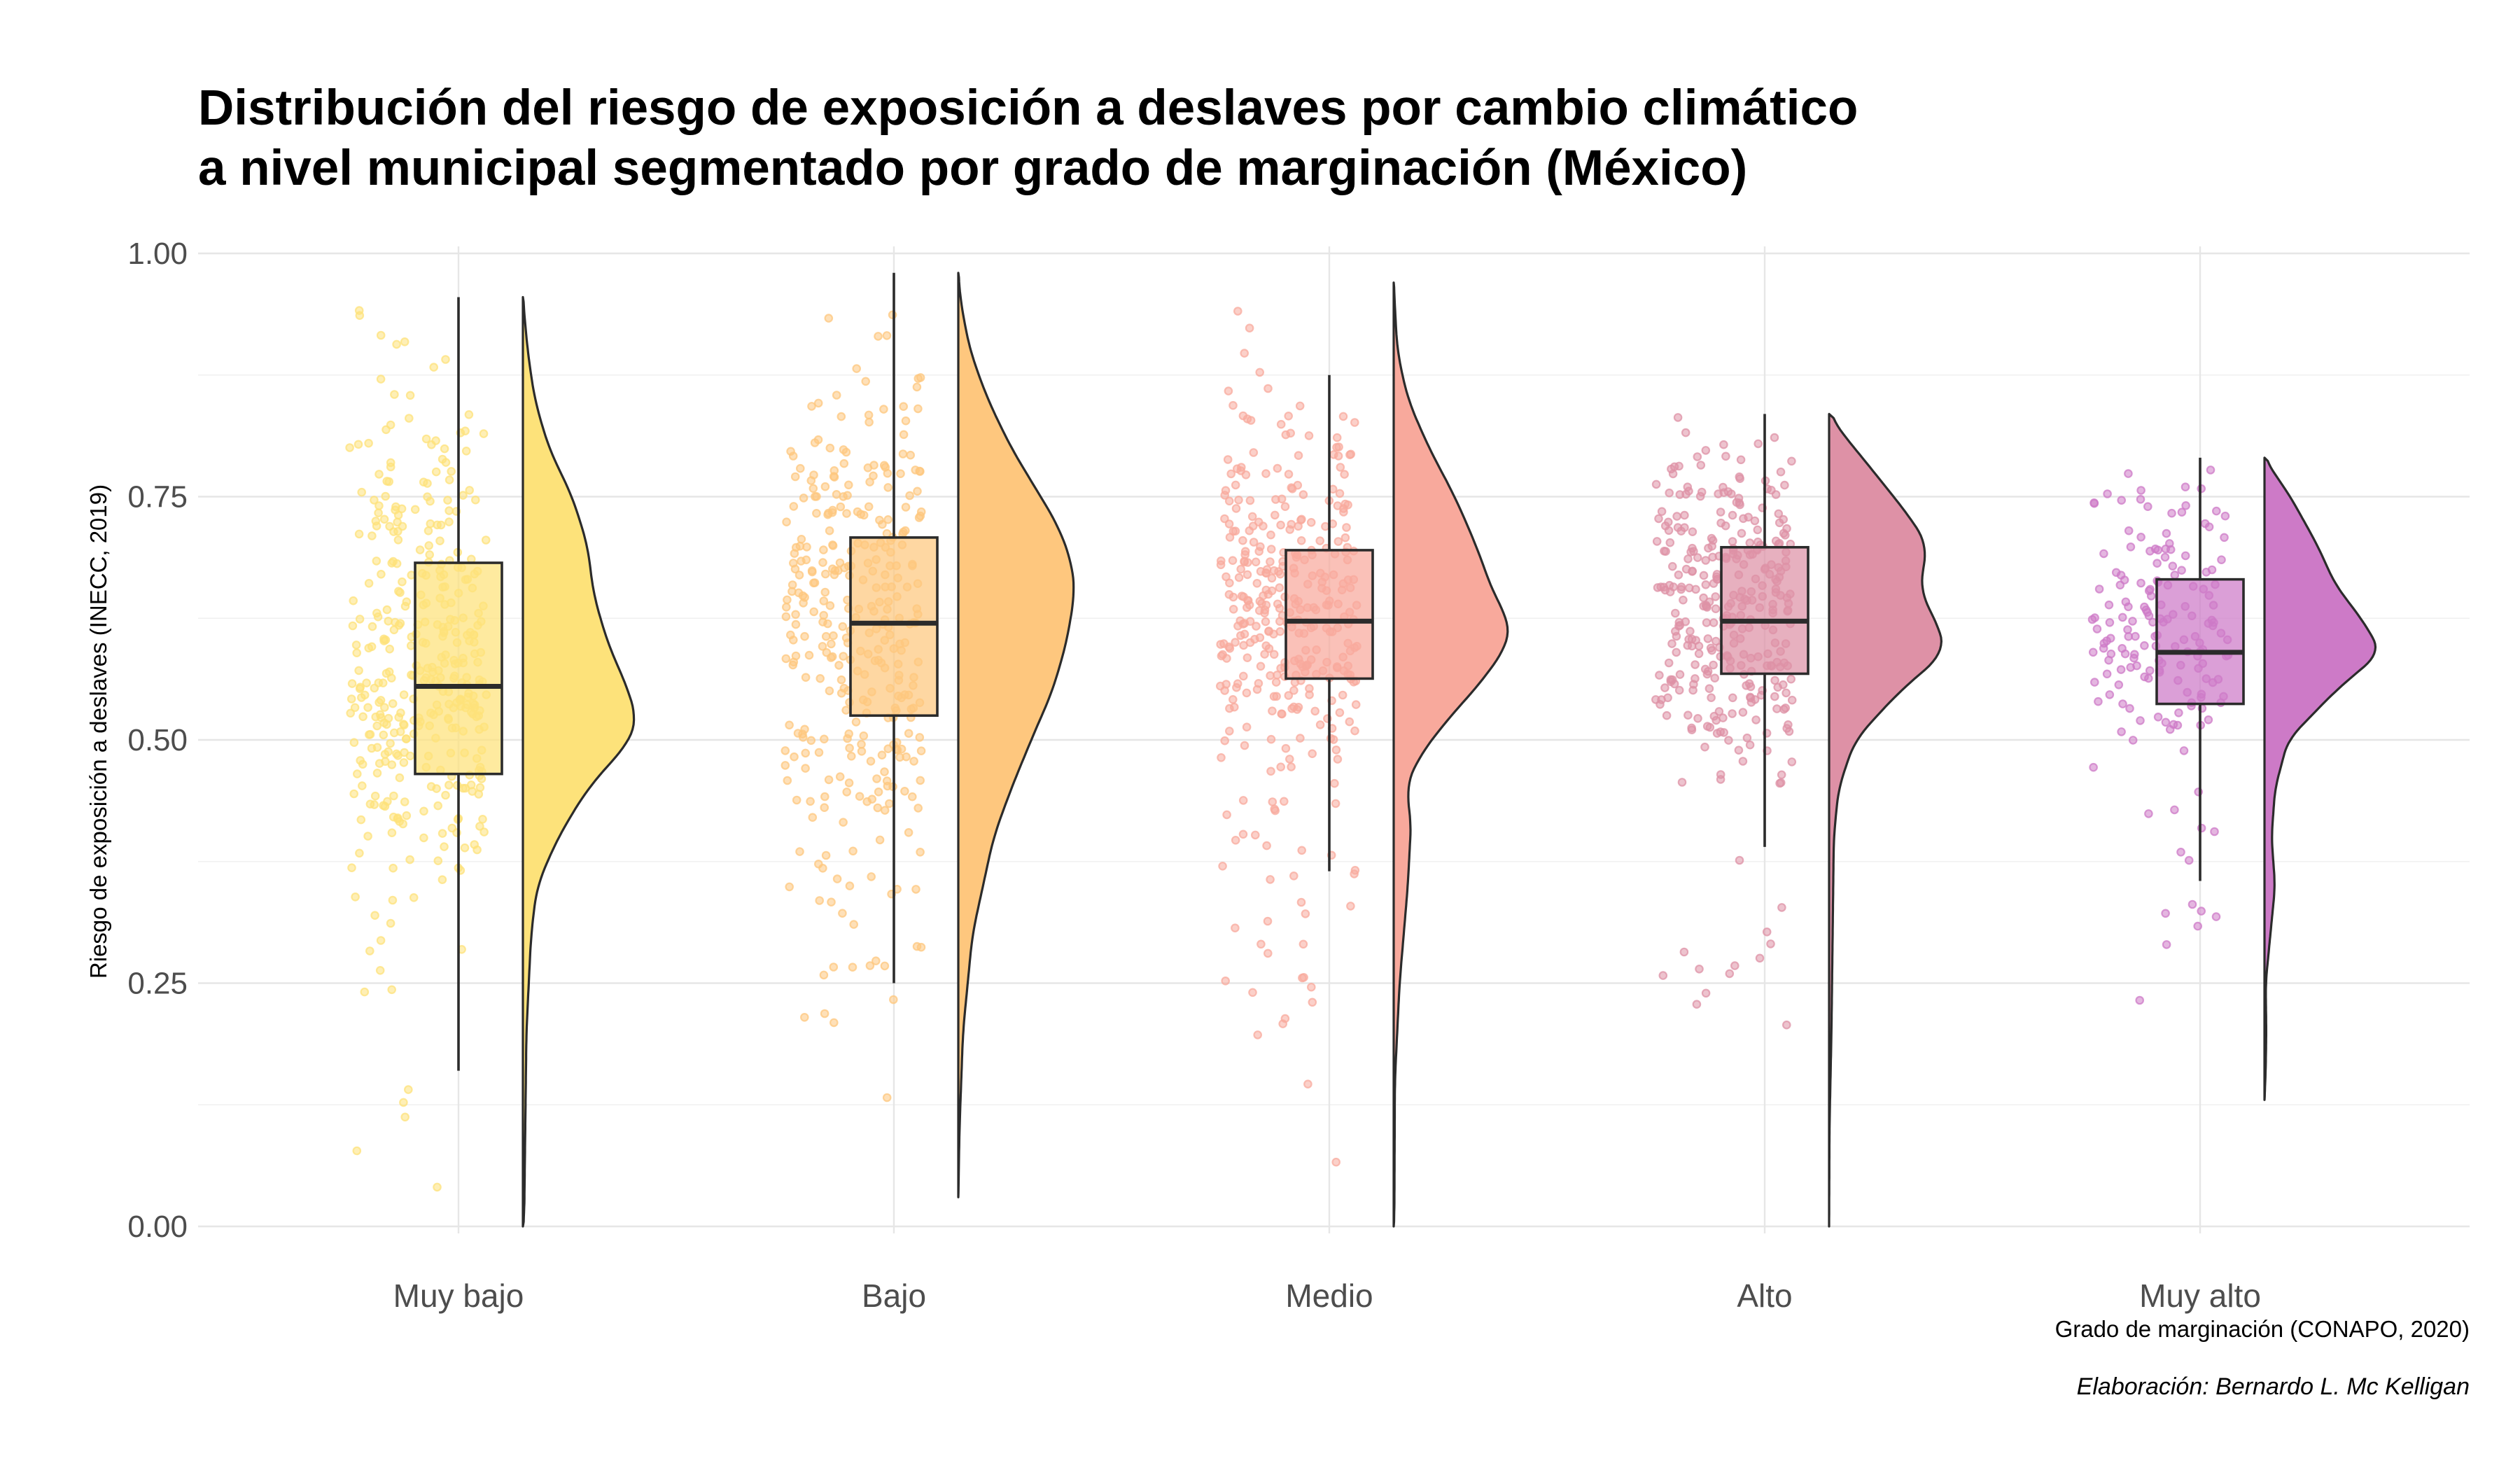  I want to click on box-iqr, so click(1764, 610).